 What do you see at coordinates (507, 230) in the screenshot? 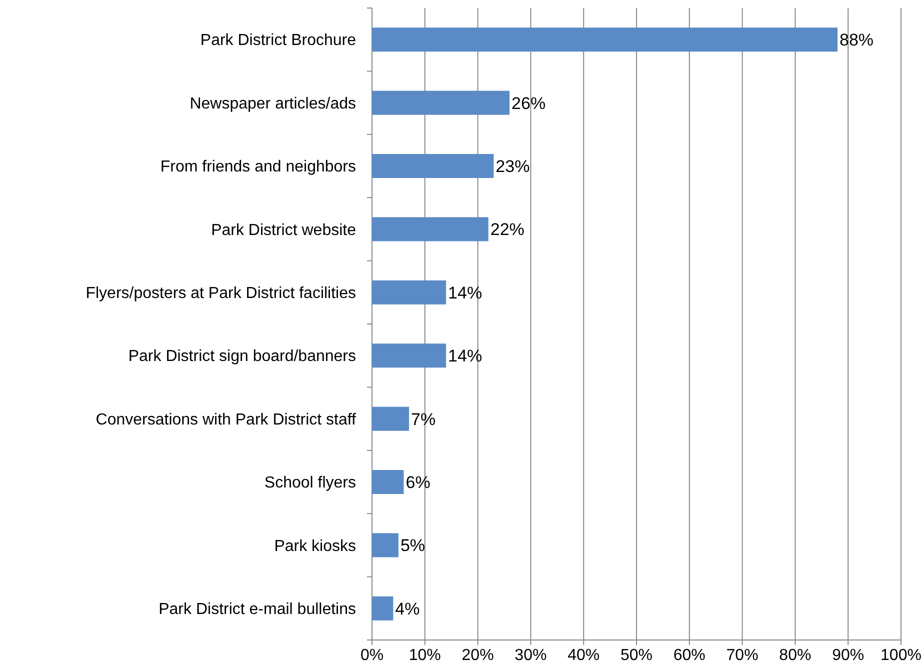
I see `data-label: 22%` at bounding box center [507, 230].